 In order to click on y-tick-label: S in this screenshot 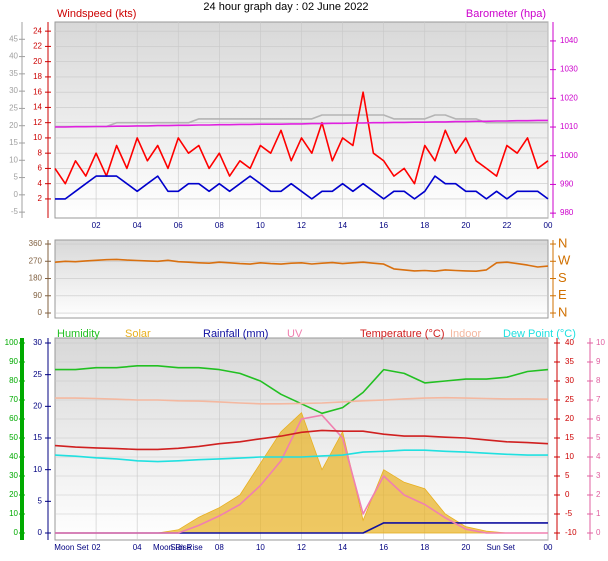, I will do `click(562, 277)`.